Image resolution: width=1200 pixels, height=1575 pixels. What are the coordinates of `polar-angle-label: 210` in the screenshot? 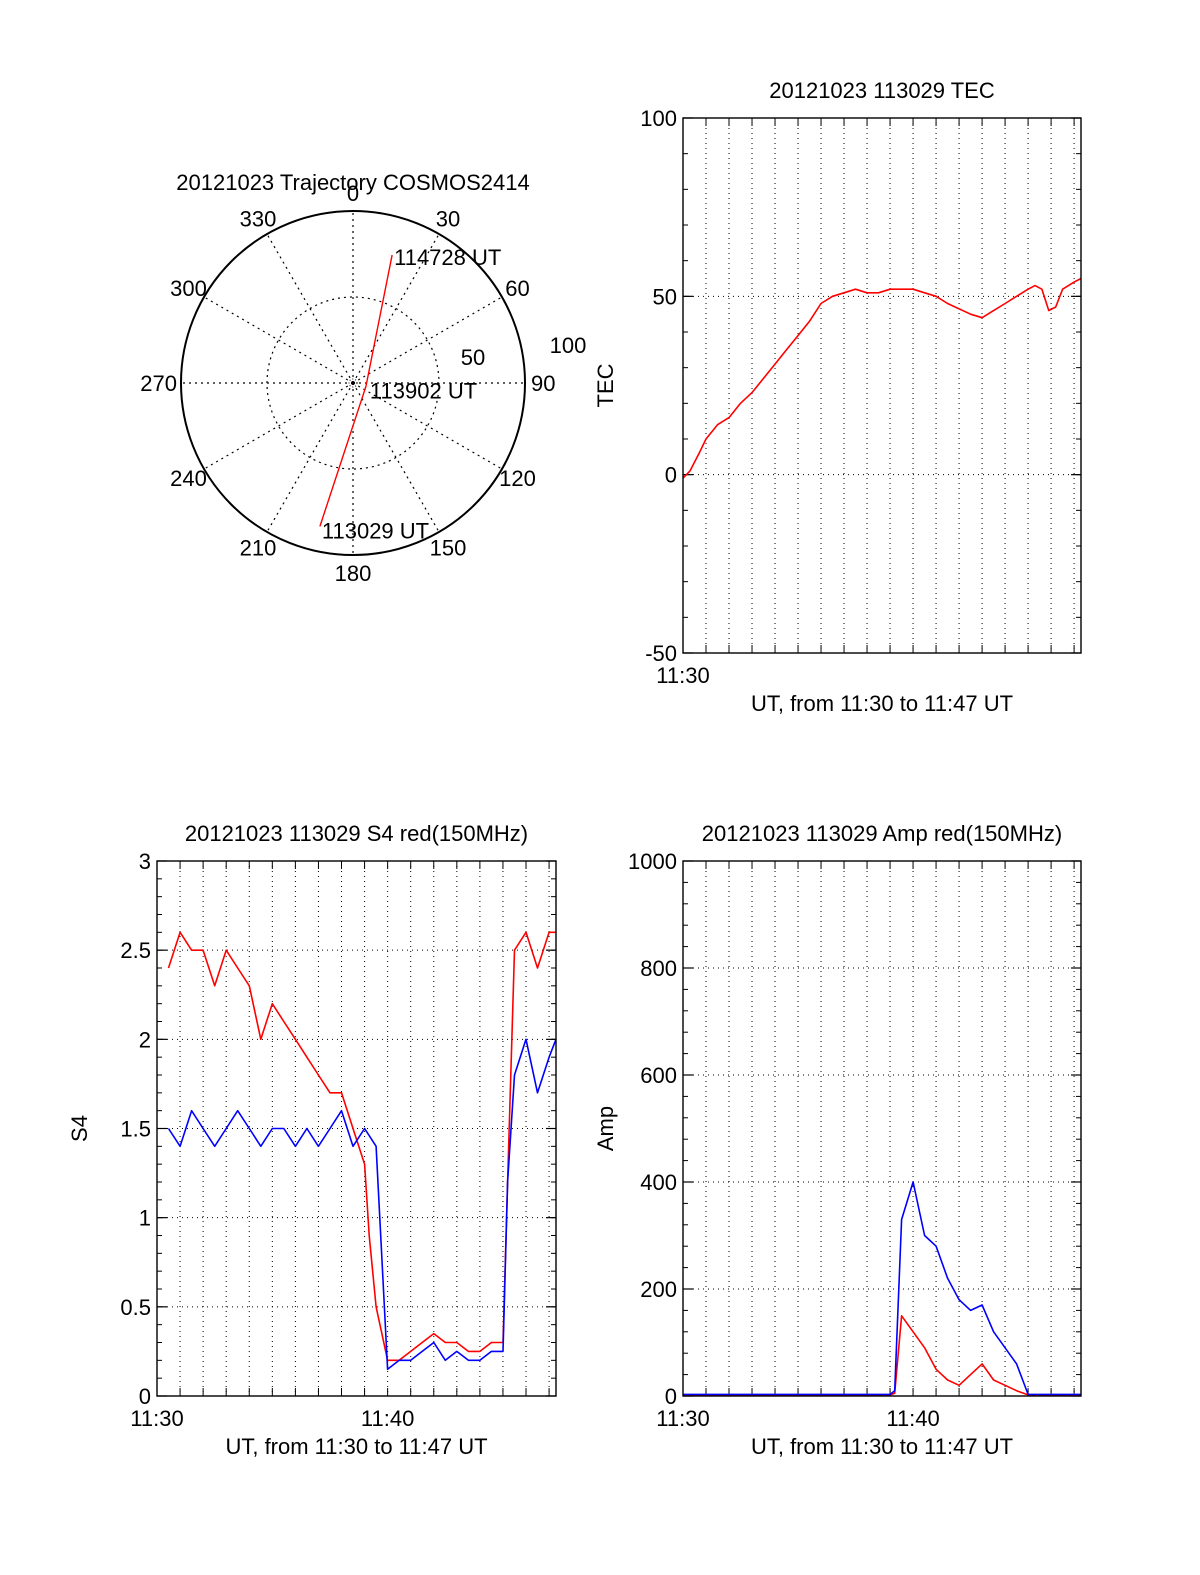 It's located at (258, 548).